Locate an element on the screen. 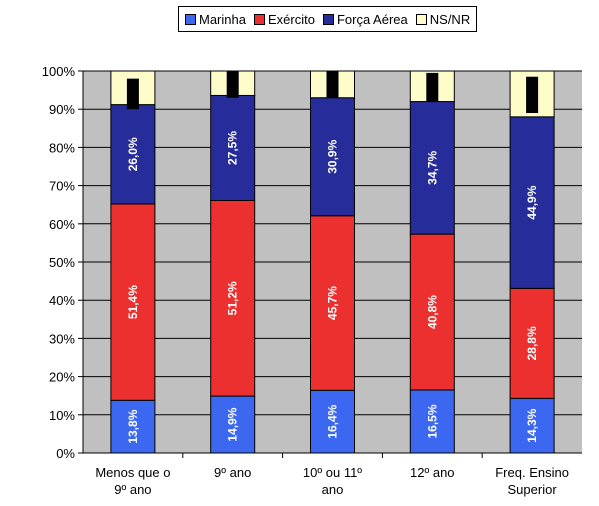 This screenshot has width=599, height=506. legend-item: Força Aérea is located at coordinates (365, 19).